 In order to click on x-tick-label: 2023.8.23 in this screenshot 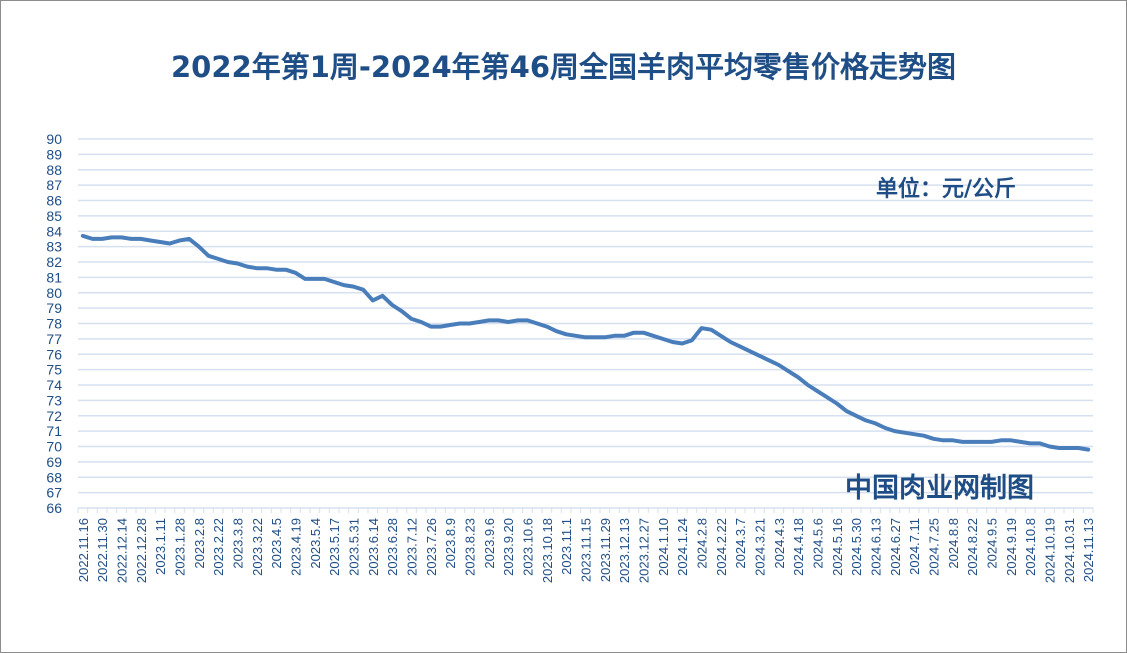, I will do `click(470, 547)`.